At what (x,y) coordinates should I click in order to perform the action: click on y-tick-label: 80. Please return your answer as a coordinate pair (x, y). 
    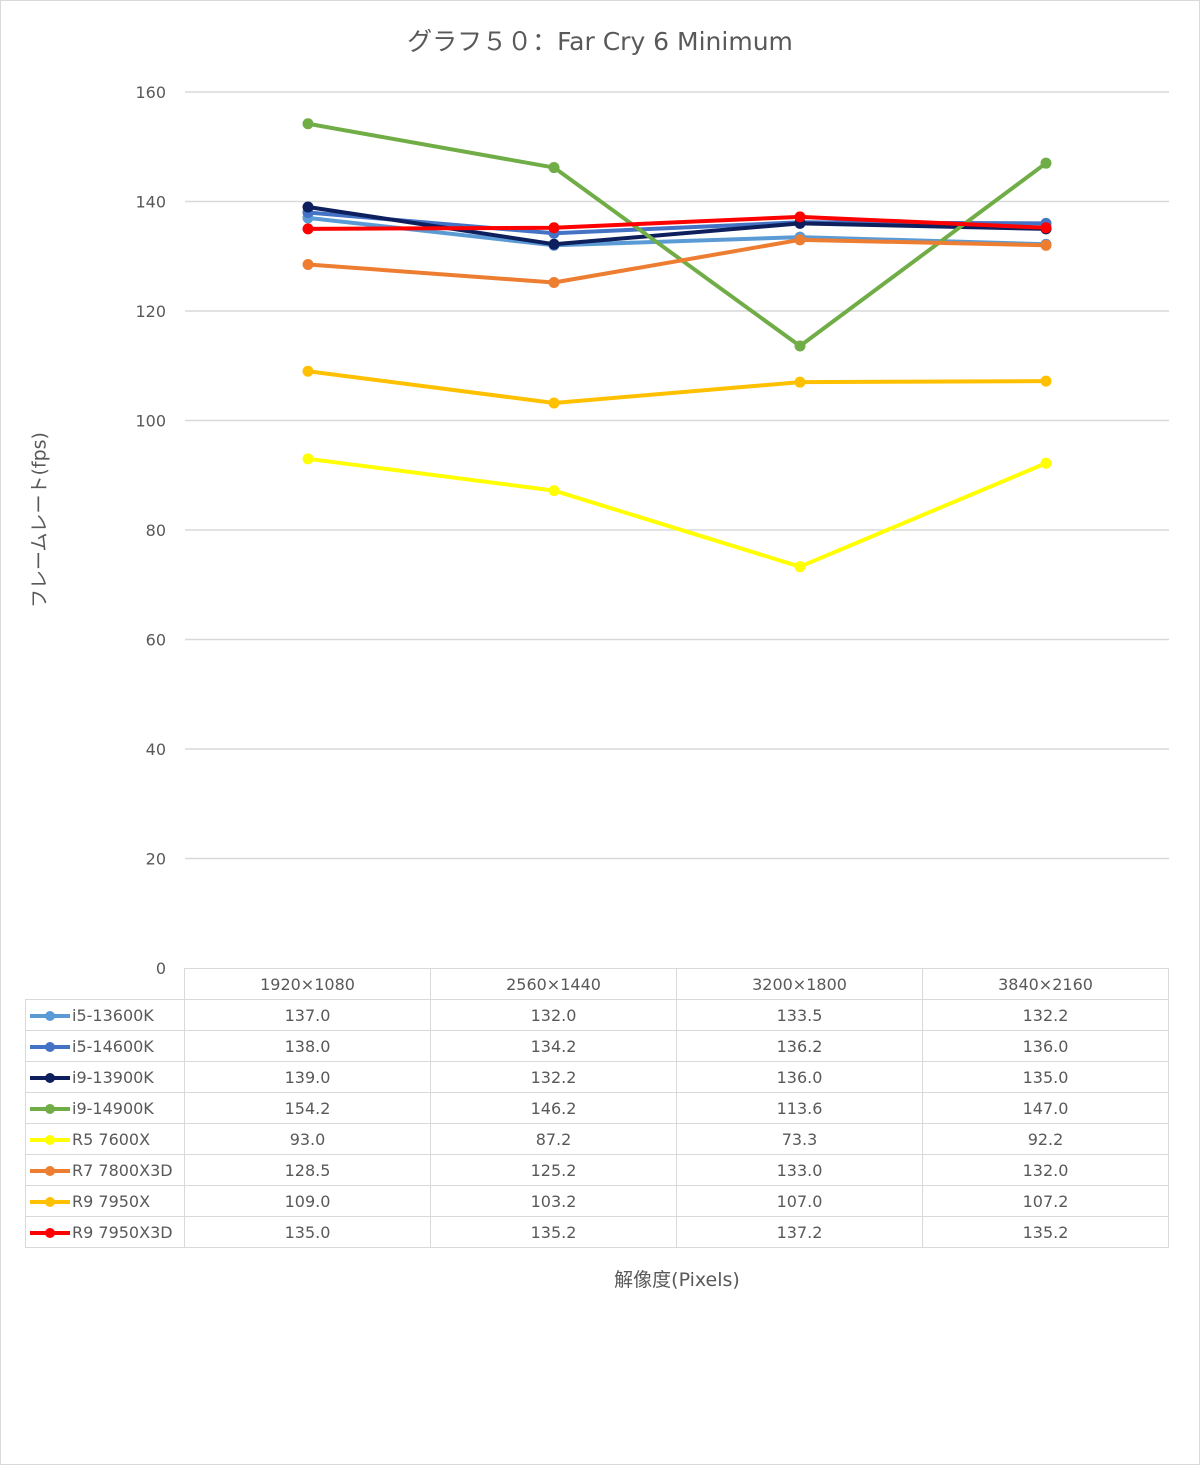
    Looking at the image, I should click on (156, 530).